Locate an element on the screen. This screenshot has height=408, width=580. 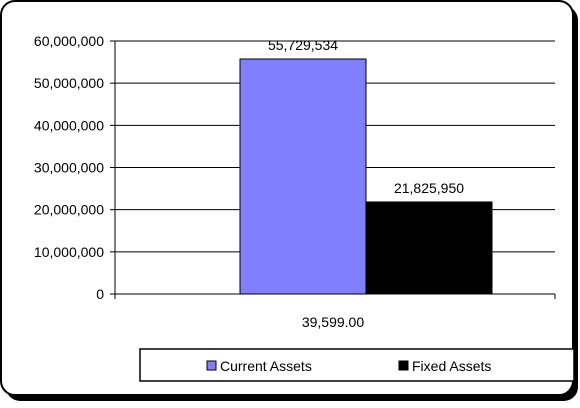
legend-box is located at coordinates (357, 365).